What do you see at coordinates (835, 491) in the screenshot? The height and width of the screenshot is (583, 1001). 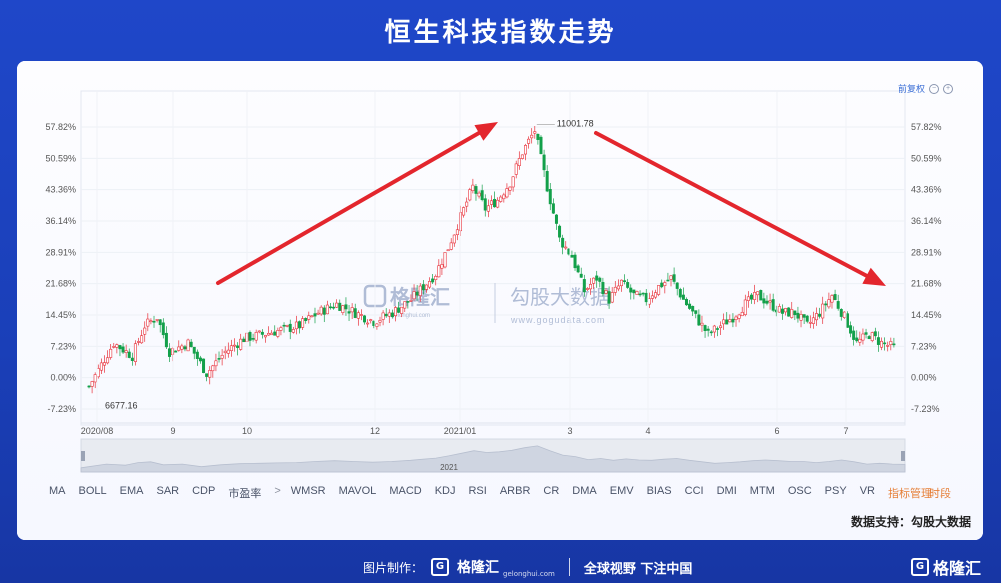 I see `indicator-tab: PSY` at bounding box center [835, 491].